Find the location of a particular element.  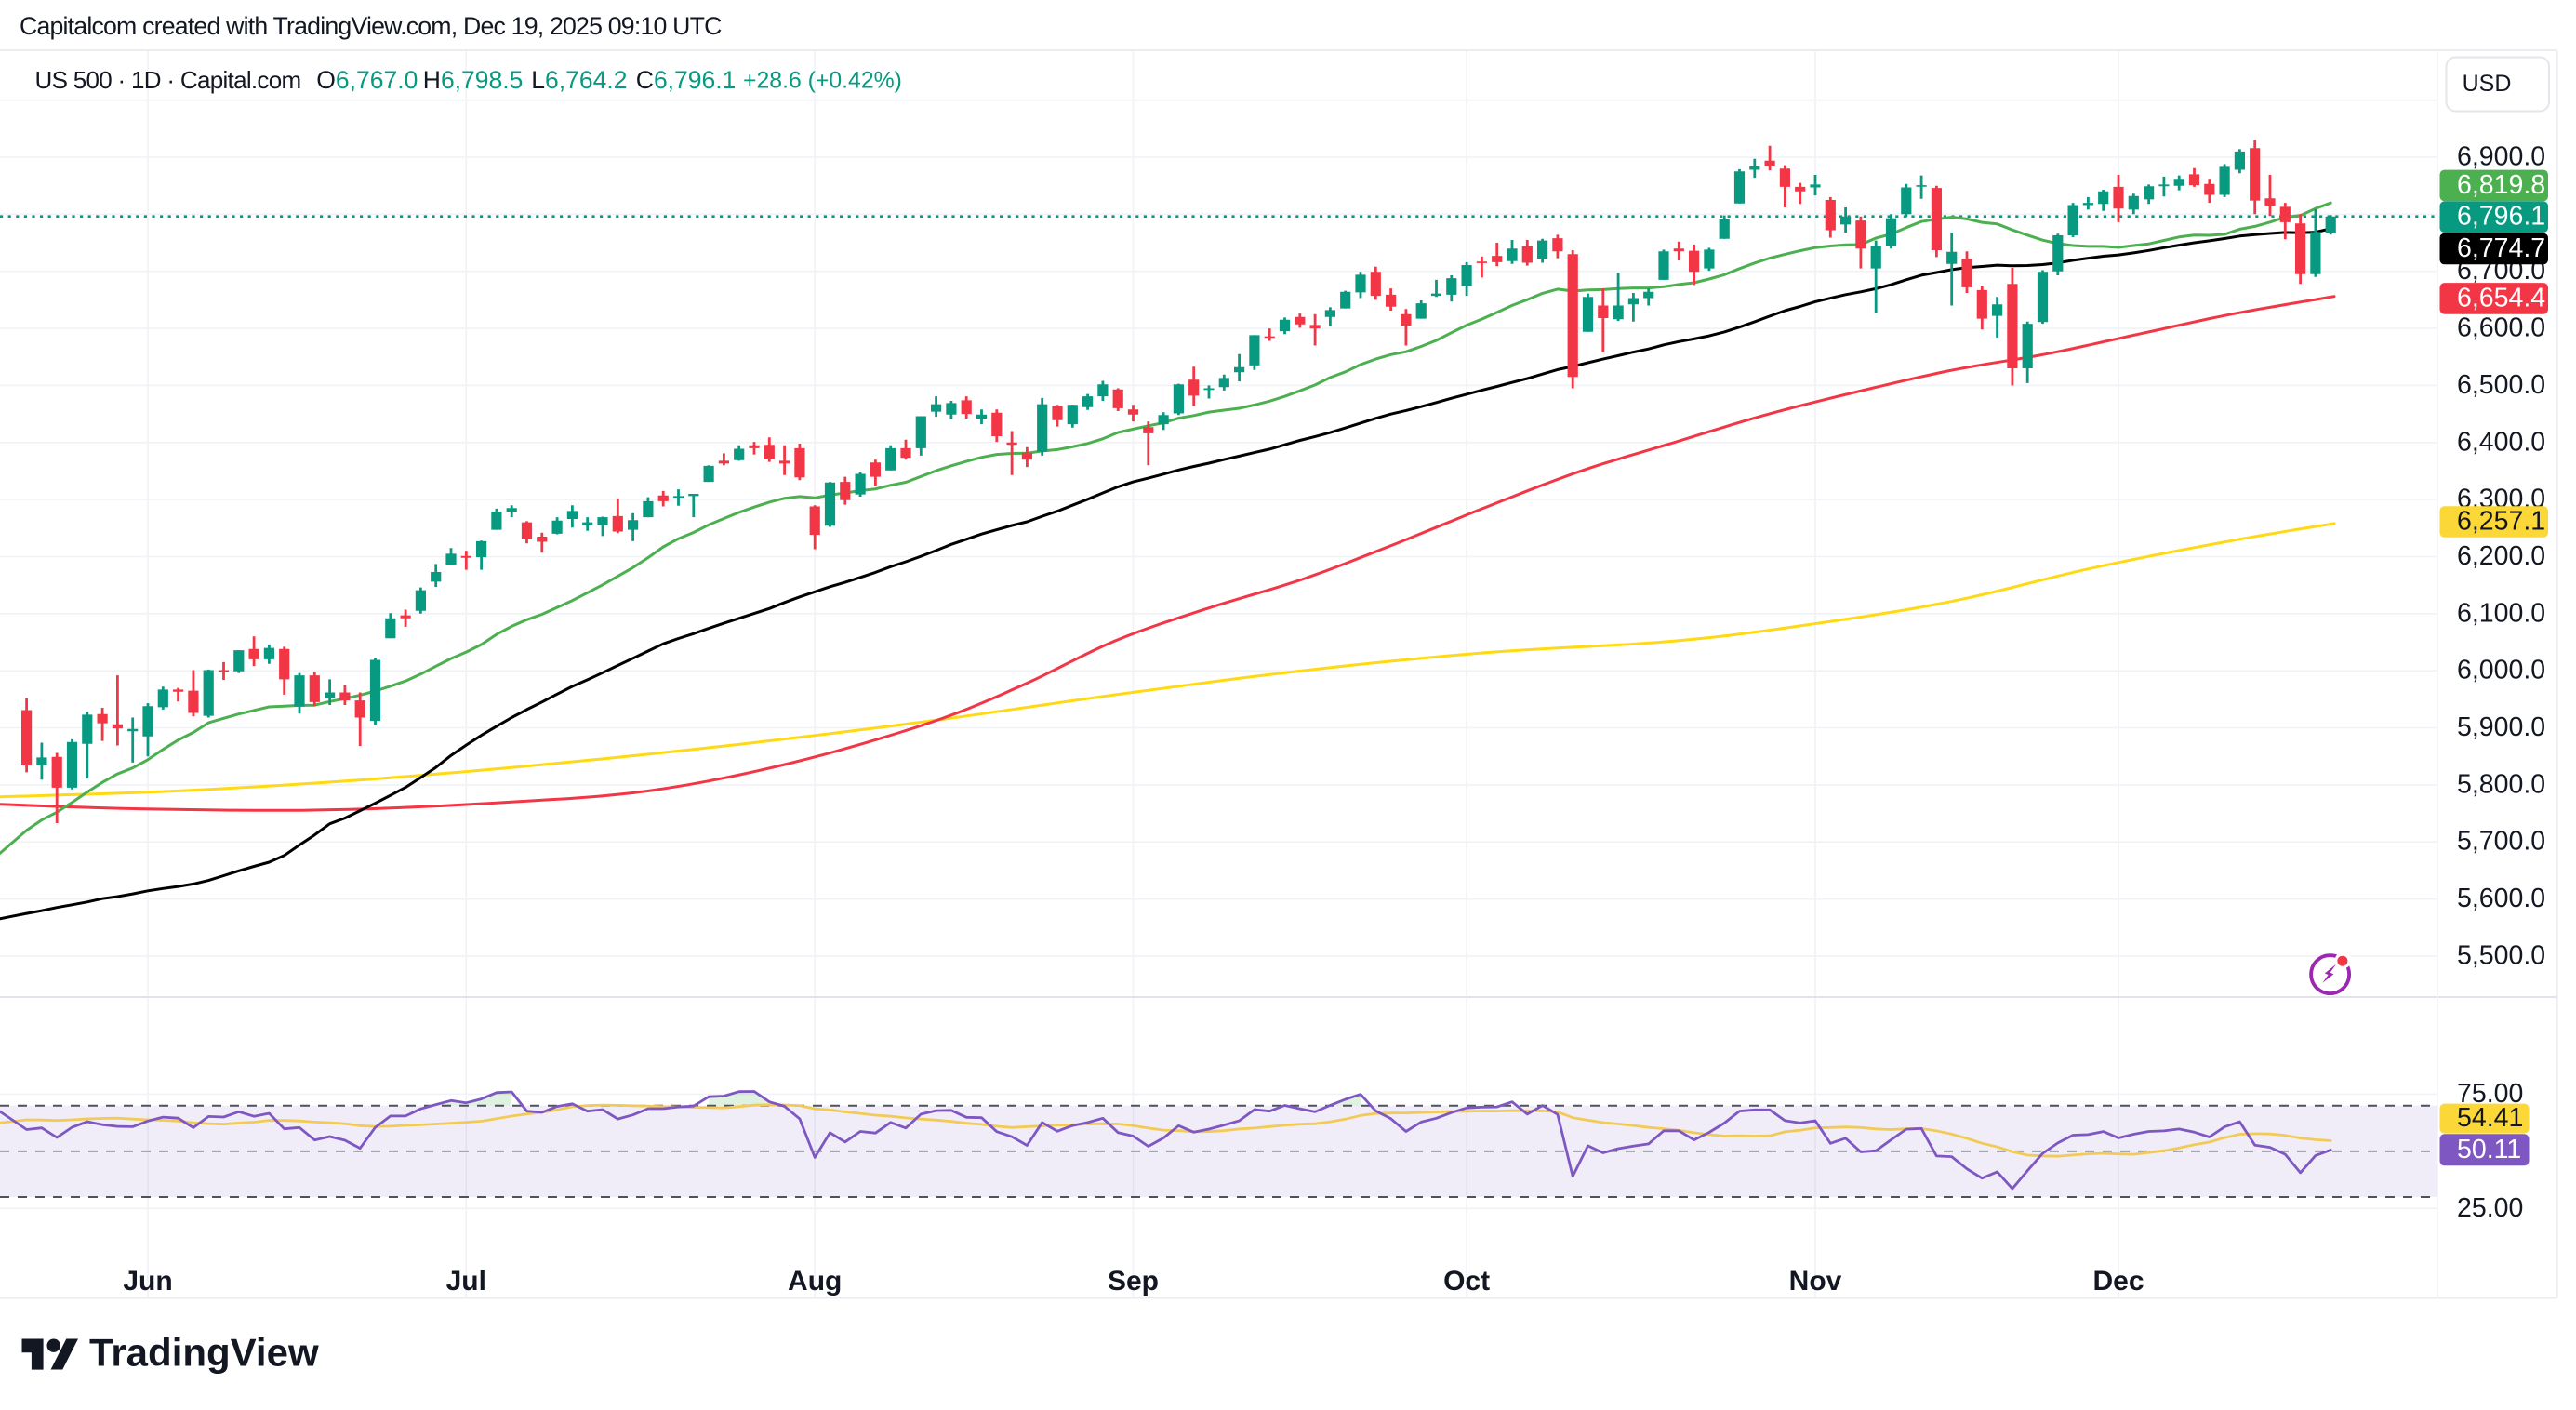

svg-text: 6,900.0 is located at coordinates (2501, 157).